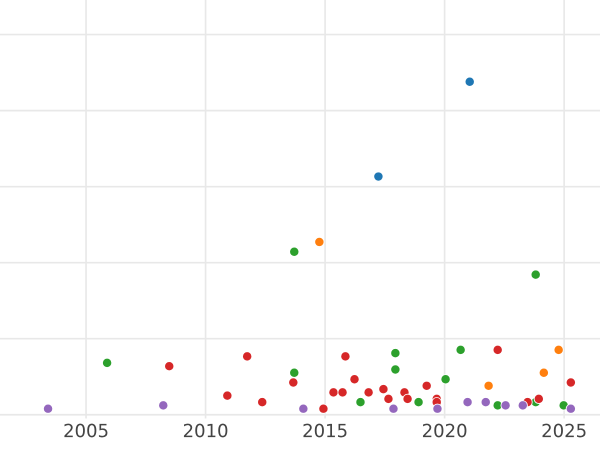 Image resolution: width=600 pixels, height=450 pixels. Describe the element at coordinates (444, 431) in the screenshot. I see `x-tick-label: 2020` at that location.